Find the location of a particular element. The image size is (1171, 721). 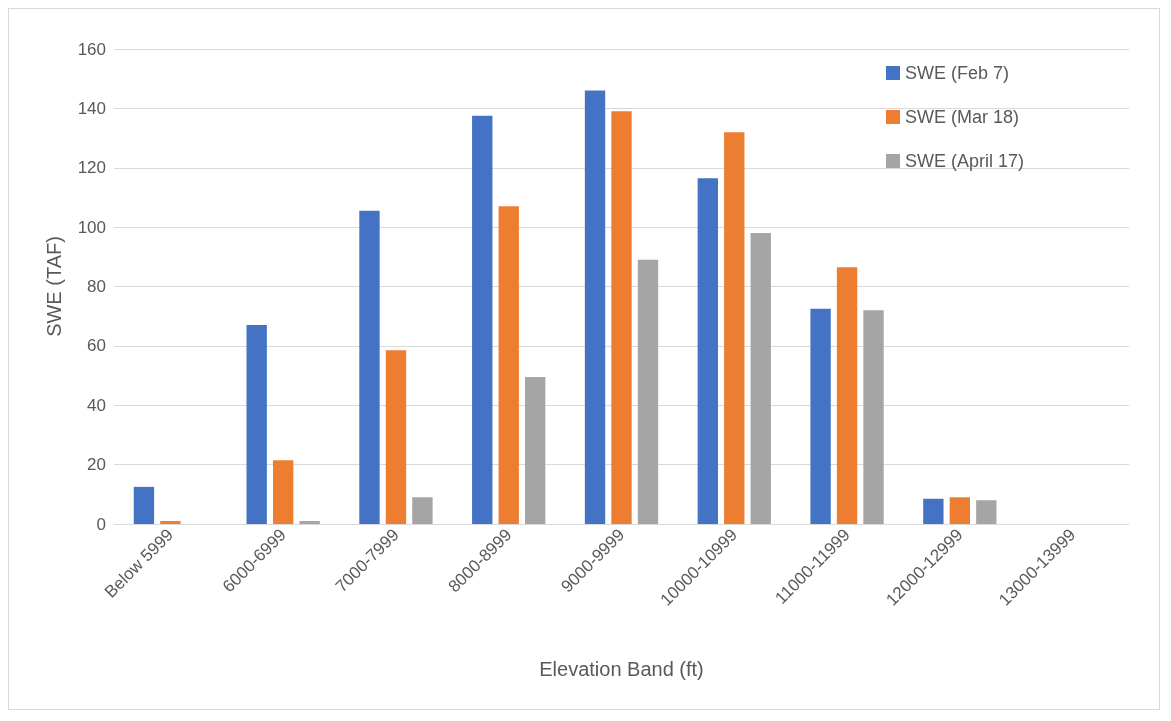

y-tick-label: 160 is located at coordinates (91, 49).